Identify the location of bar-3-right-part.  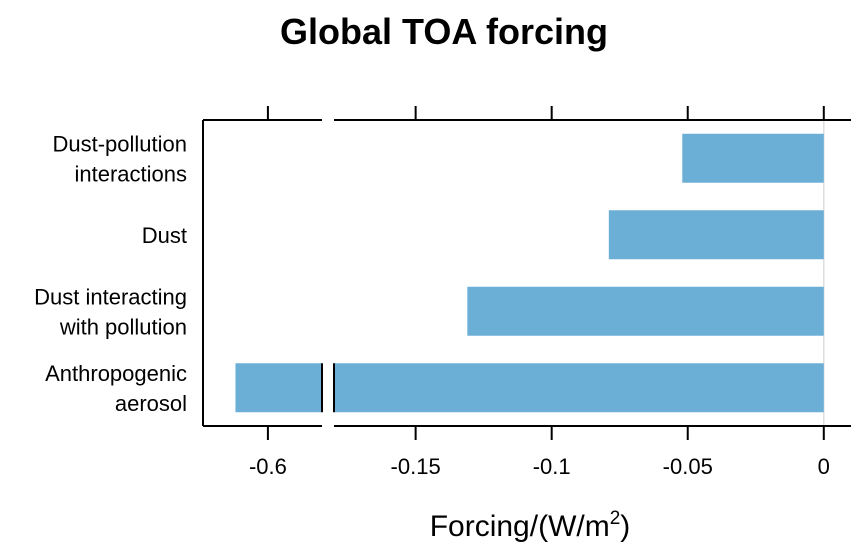
(579, 388).